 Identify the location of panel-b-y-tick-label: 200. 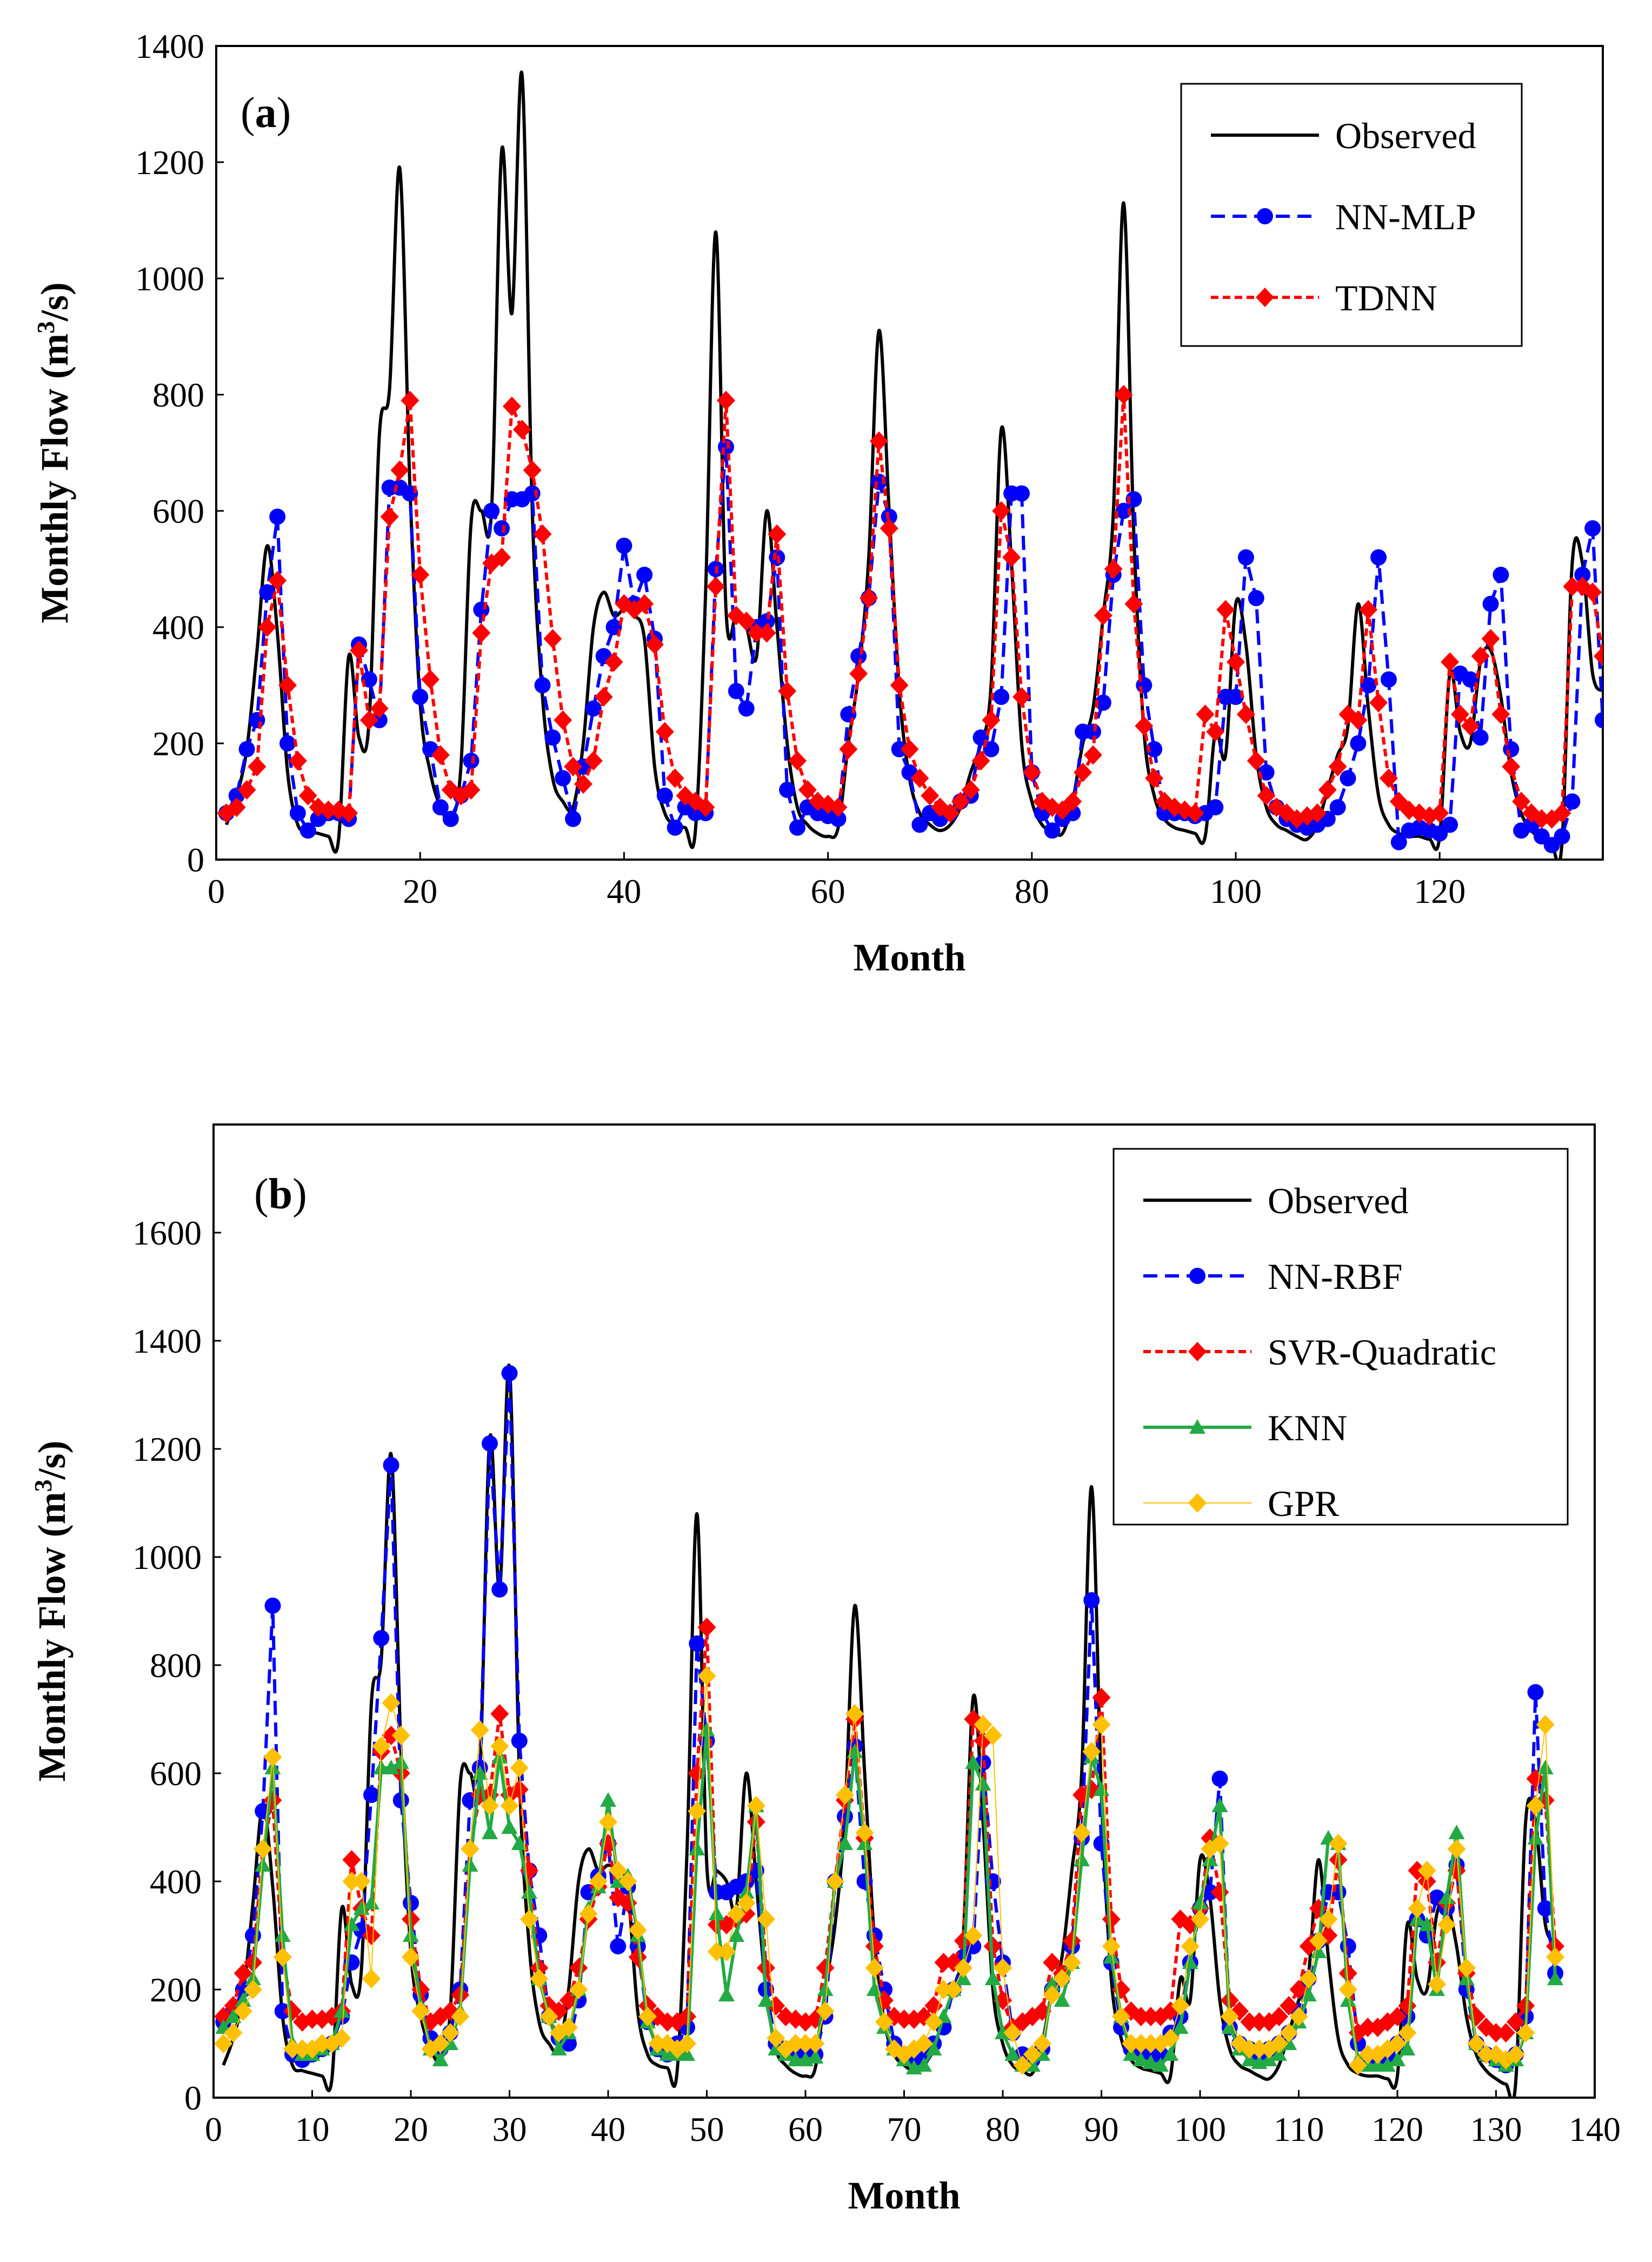
(176, 1990).